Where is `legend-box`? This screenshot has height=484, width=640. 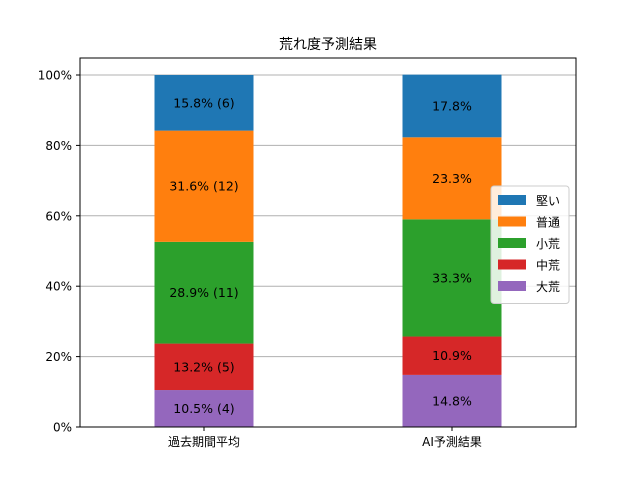
legend-box is located at coordinates (530, 244).